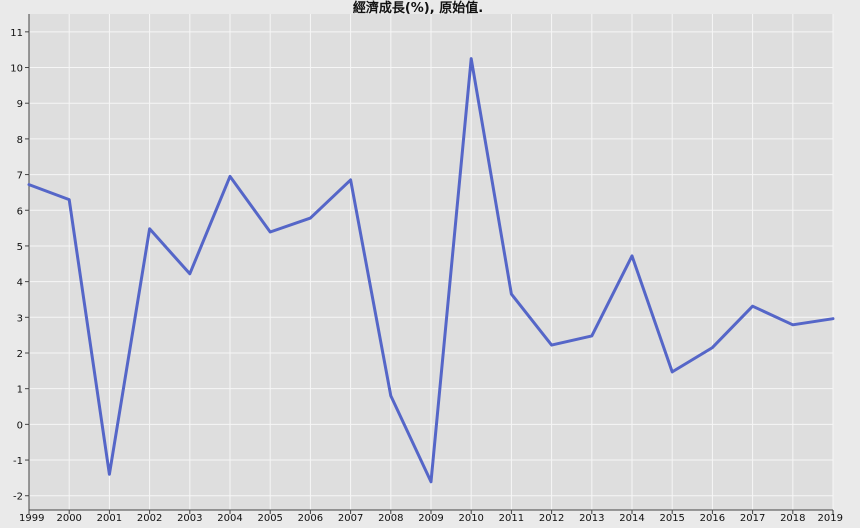 The width and height of the screenshot is (860, 528). I want to click on x-tick-label: 2005, so click(269, 518).